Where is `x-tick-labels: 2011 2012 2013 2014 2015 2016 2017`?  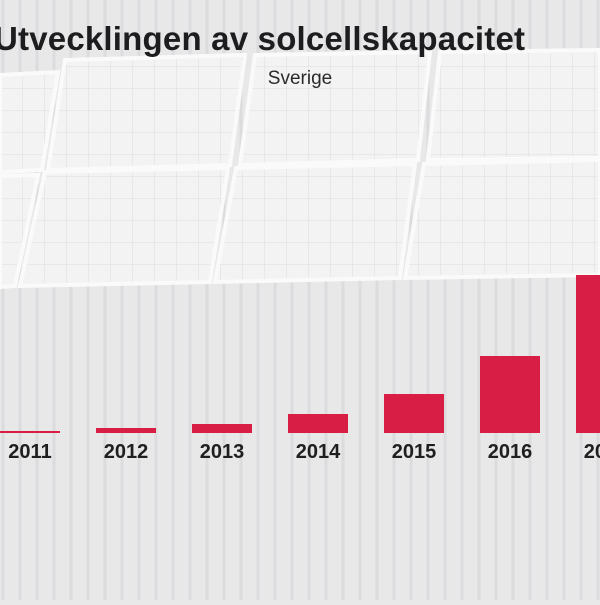 x-tick-labels: 2011 2012 2013 2014 2015 2016 2017 is located at coordinates (304, 452).